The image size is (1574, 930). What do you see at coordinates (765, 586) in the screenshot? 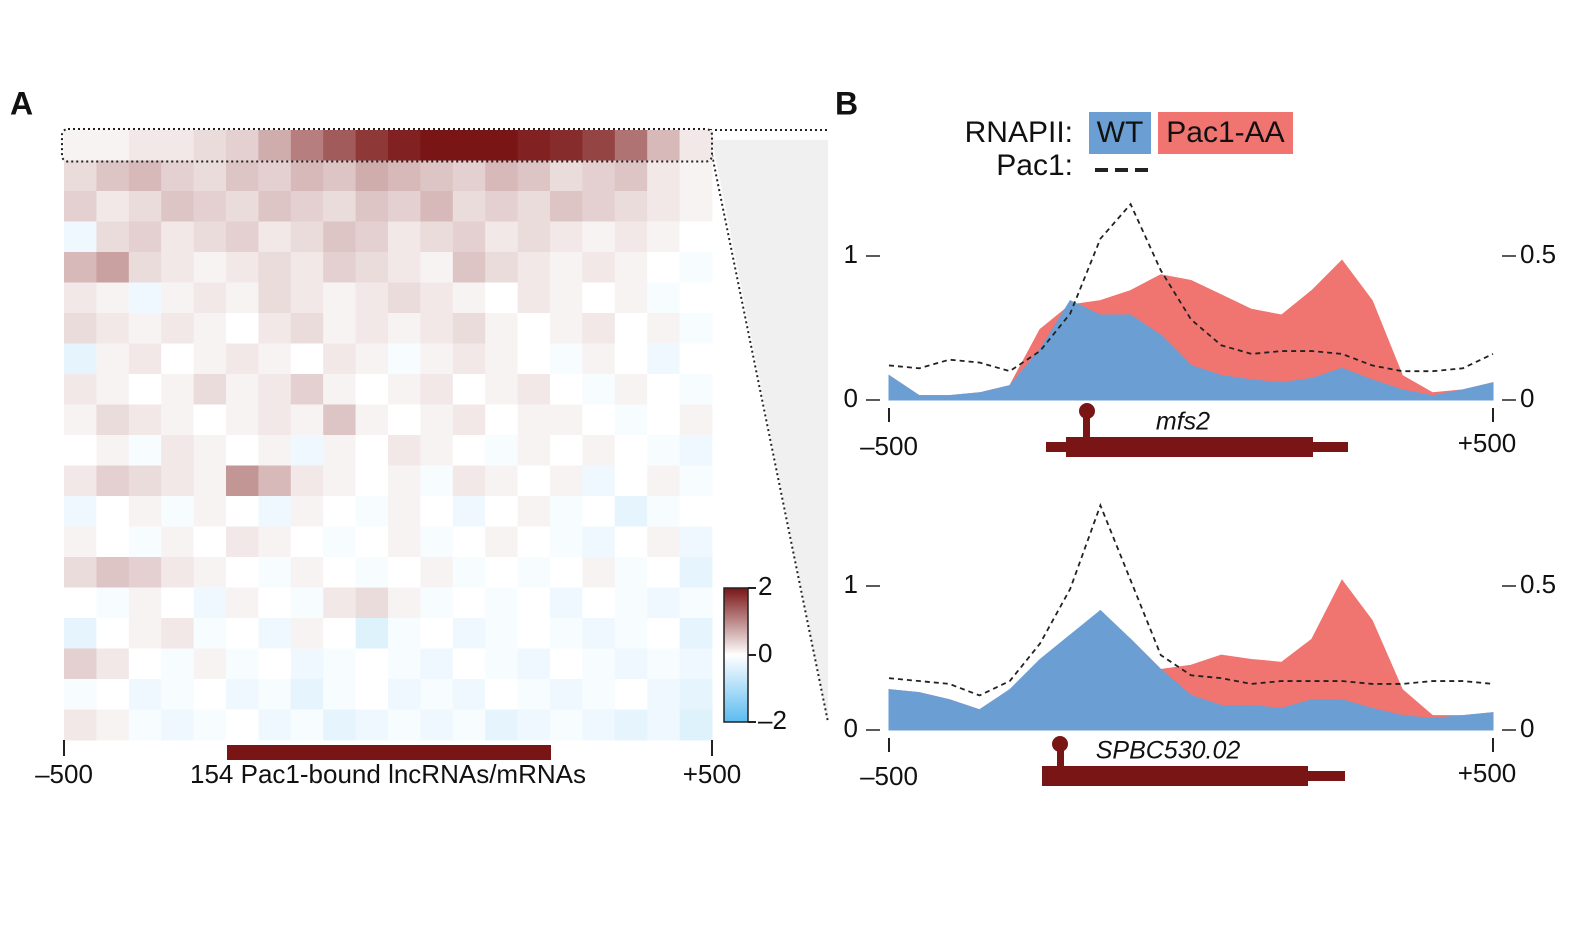
I see `colorbar-tick-label: 2` at bounding box center [765, 586].